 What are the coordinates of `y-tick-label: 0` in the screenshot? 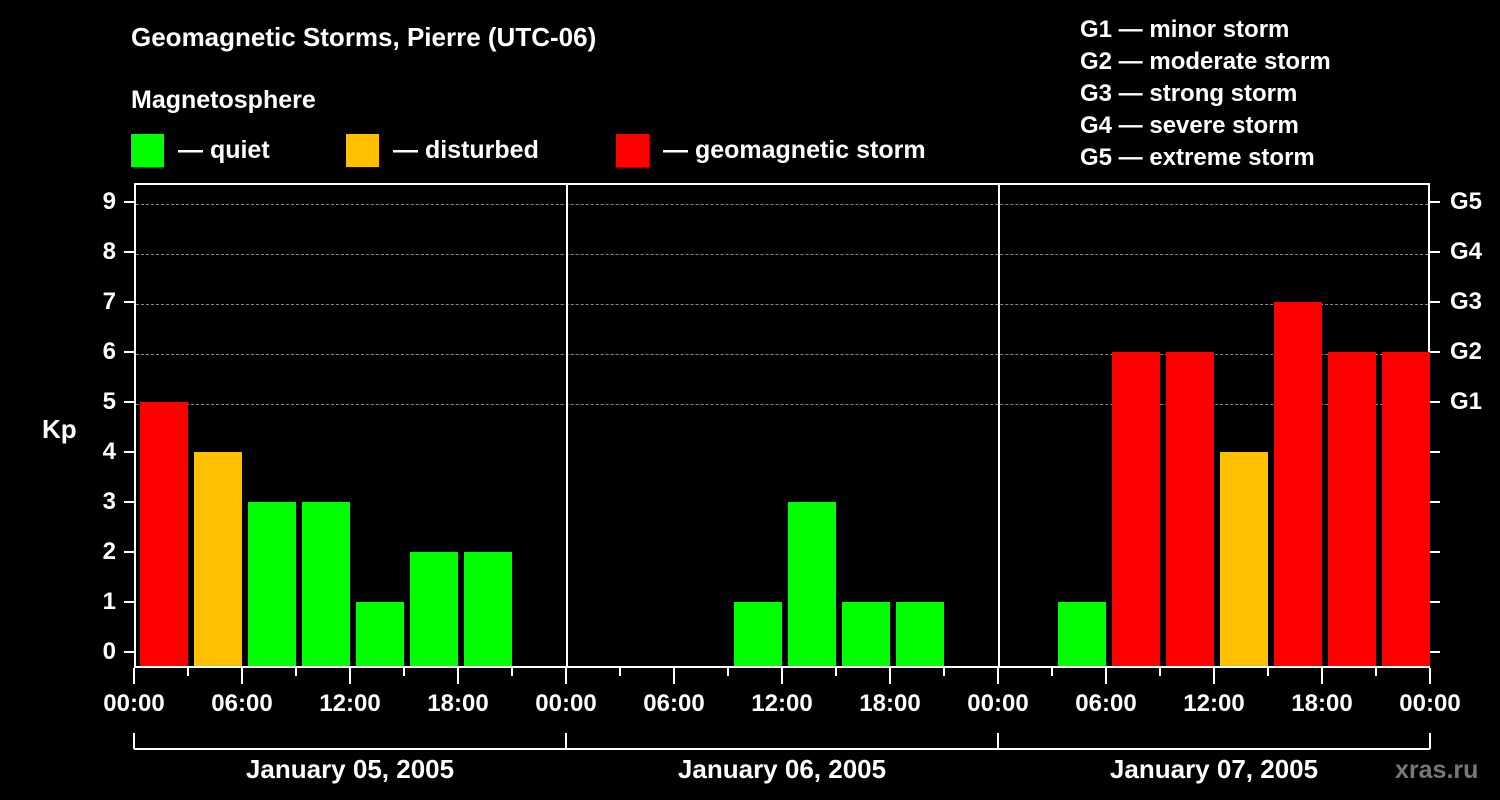 It's located at (109, 651).